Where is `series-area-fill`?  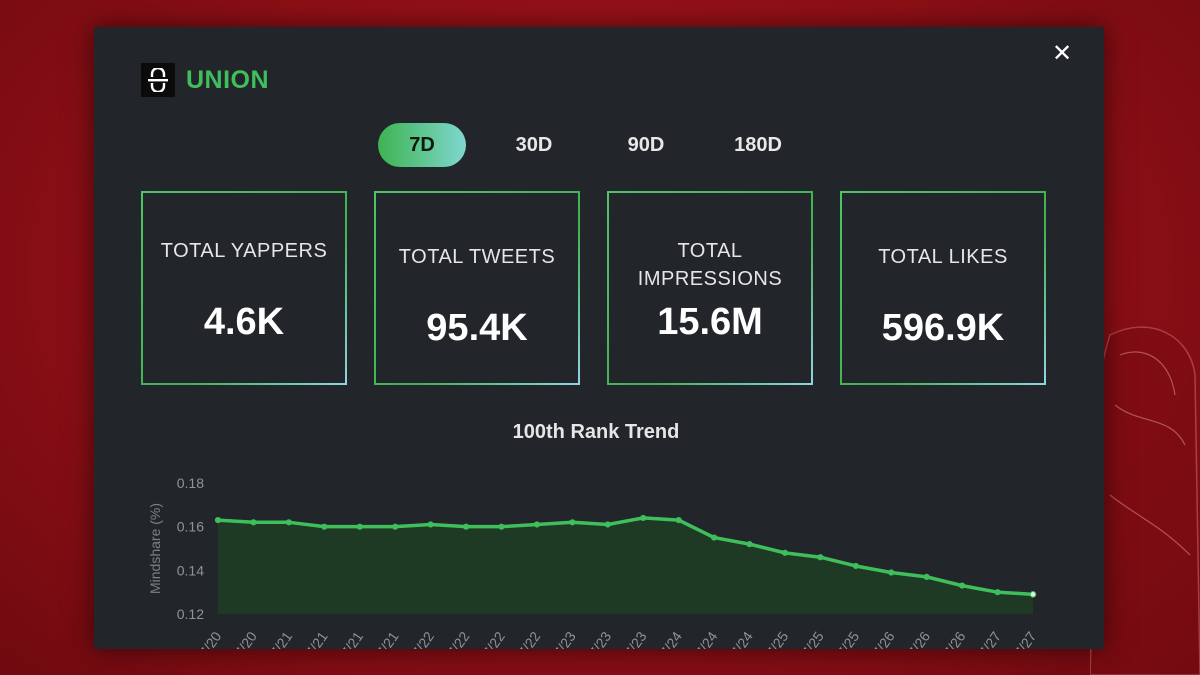 series-area-fill is located at coordinates (625, 565).